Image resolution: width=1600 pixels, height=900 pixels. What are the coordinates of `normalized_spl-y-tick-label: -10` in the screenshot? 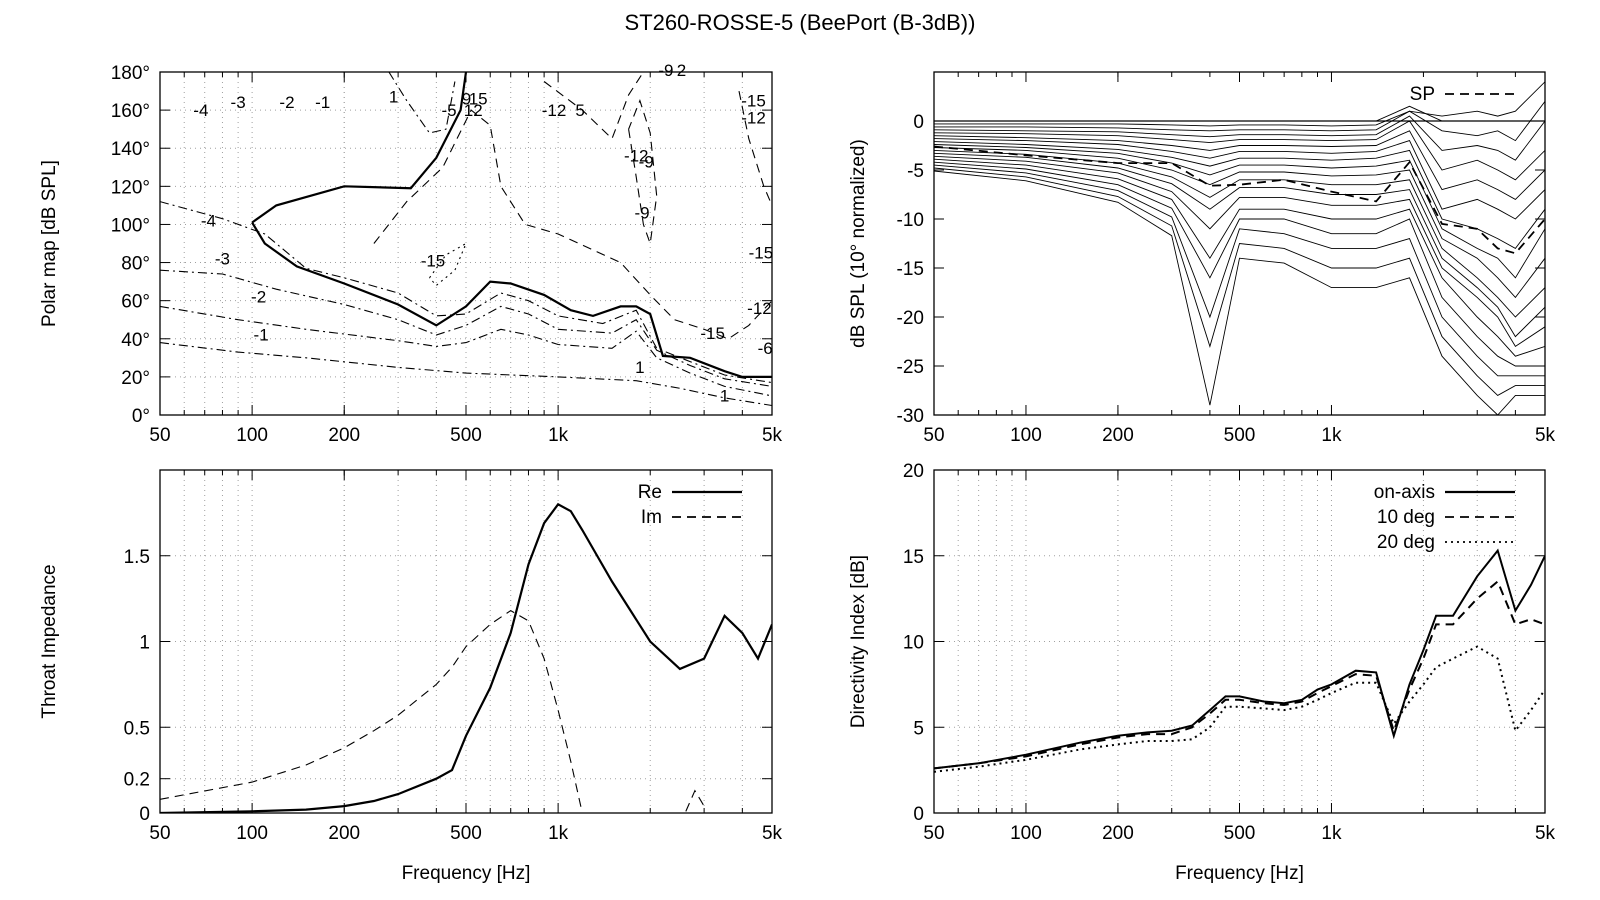 It's located at (910, 220).